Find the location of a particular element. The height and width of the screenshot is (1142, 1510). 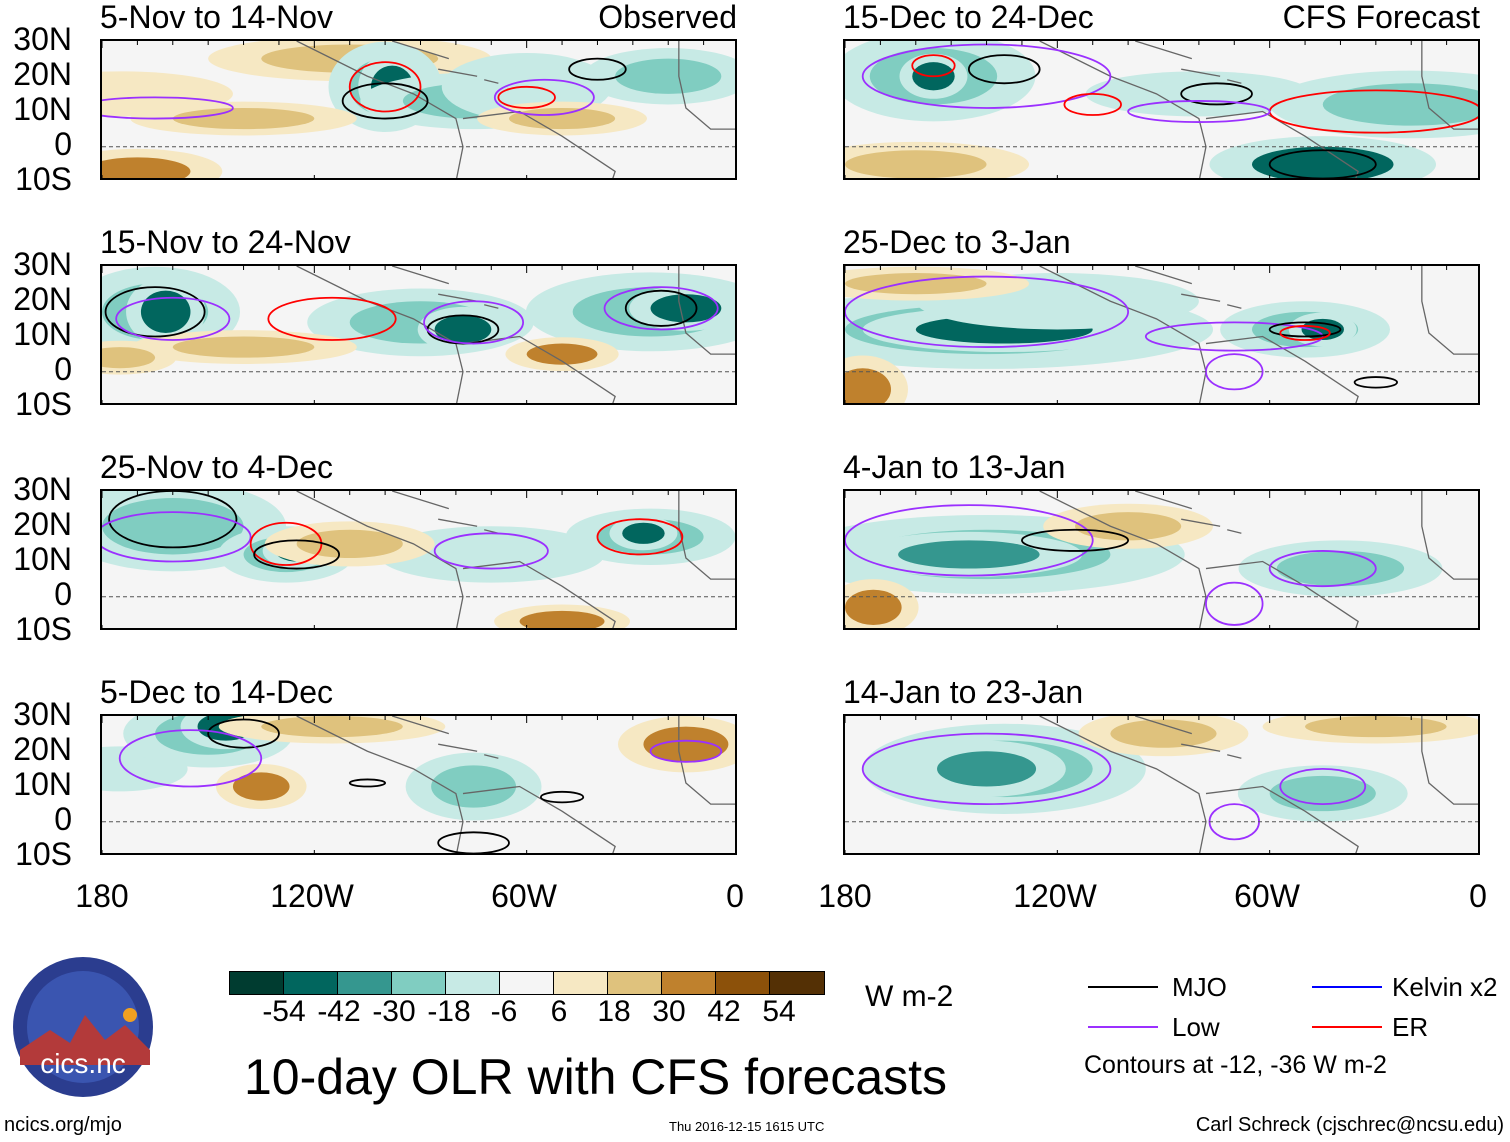

low-legend-label: Low is located at coordinates (1196, 1027).